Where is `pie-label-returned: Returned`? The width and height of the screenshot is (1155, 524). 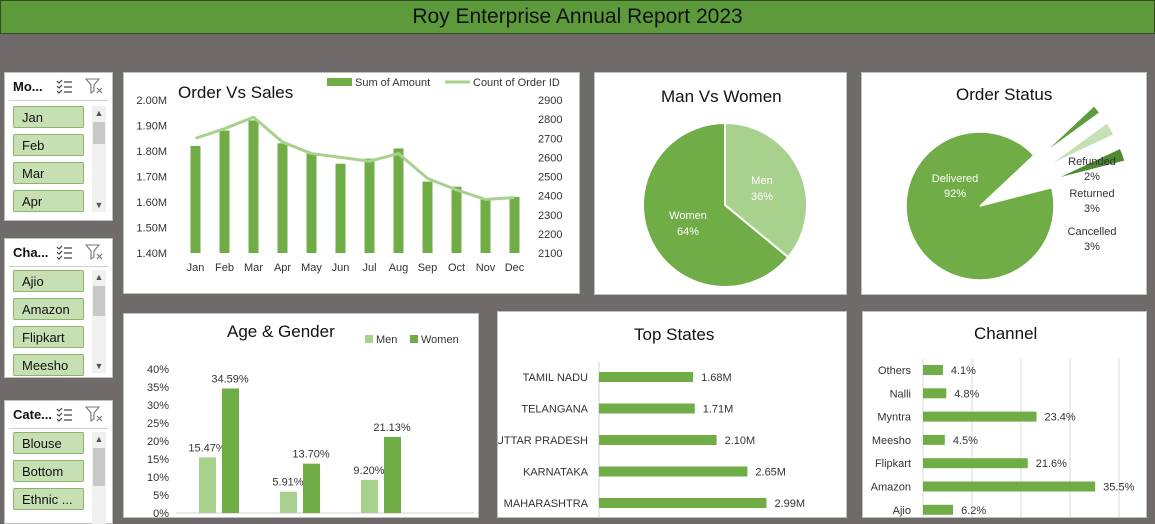 pie-label-returned: Returned is located at coordinates (1091, 194).